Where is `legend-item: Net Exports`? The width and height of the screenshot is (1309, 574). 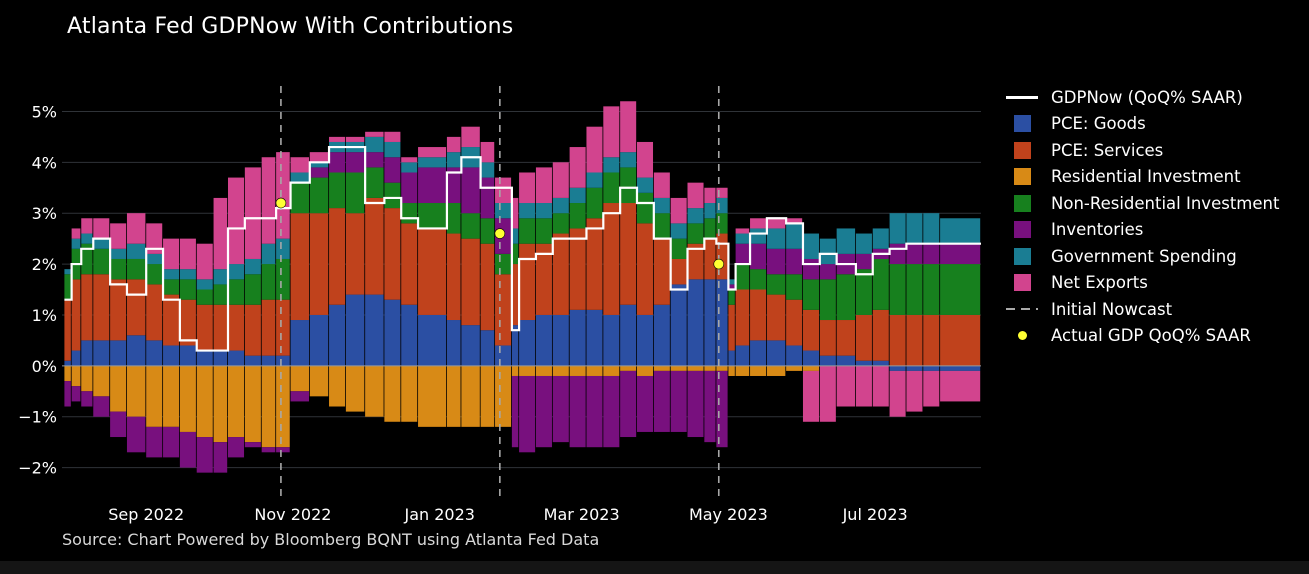 legend-item: Net Exports is located at coordinates (1142, 283).